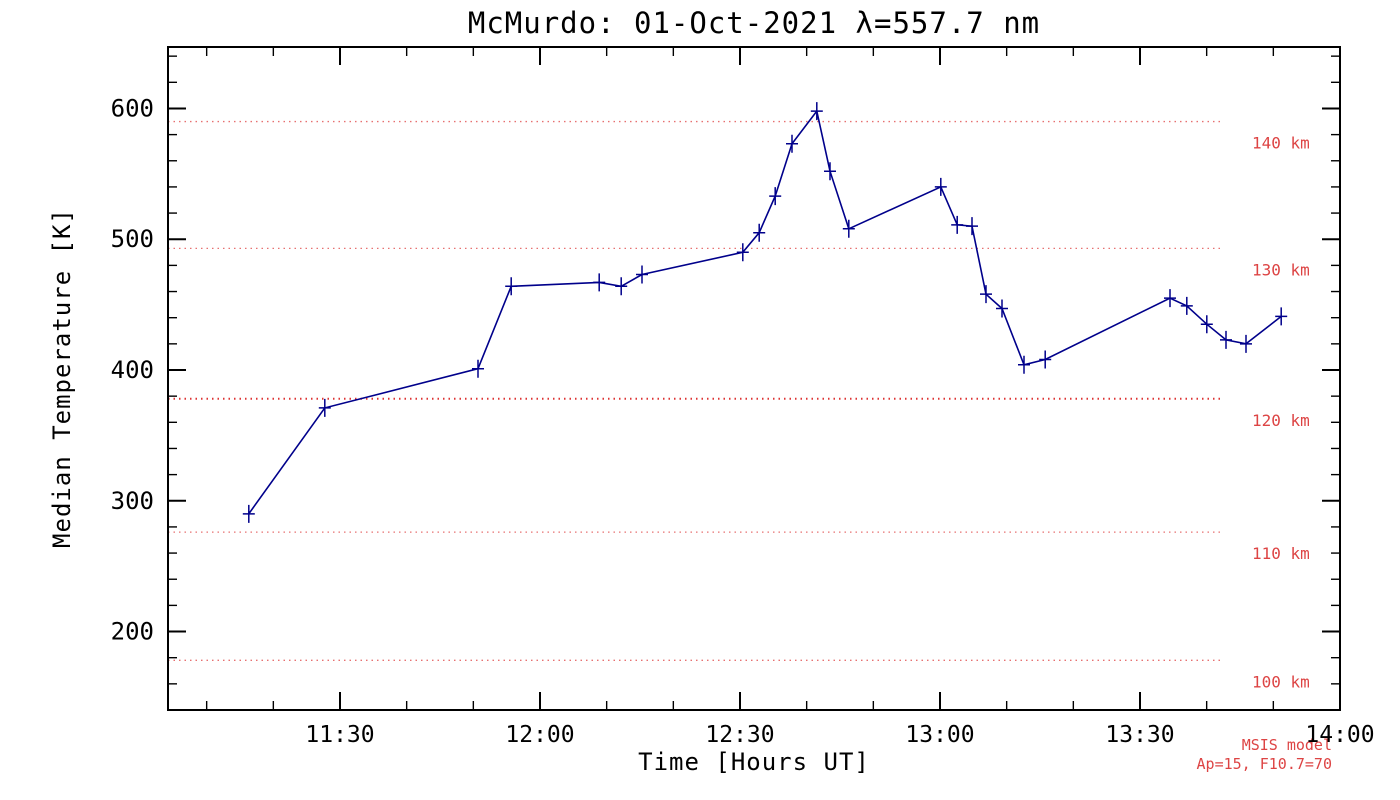 This screenshot has height=800, width=1400. Describe the element at coordinates (1281, 553) in the screenshot. I see `msis-line-label-110-km: 110 km` at that location.